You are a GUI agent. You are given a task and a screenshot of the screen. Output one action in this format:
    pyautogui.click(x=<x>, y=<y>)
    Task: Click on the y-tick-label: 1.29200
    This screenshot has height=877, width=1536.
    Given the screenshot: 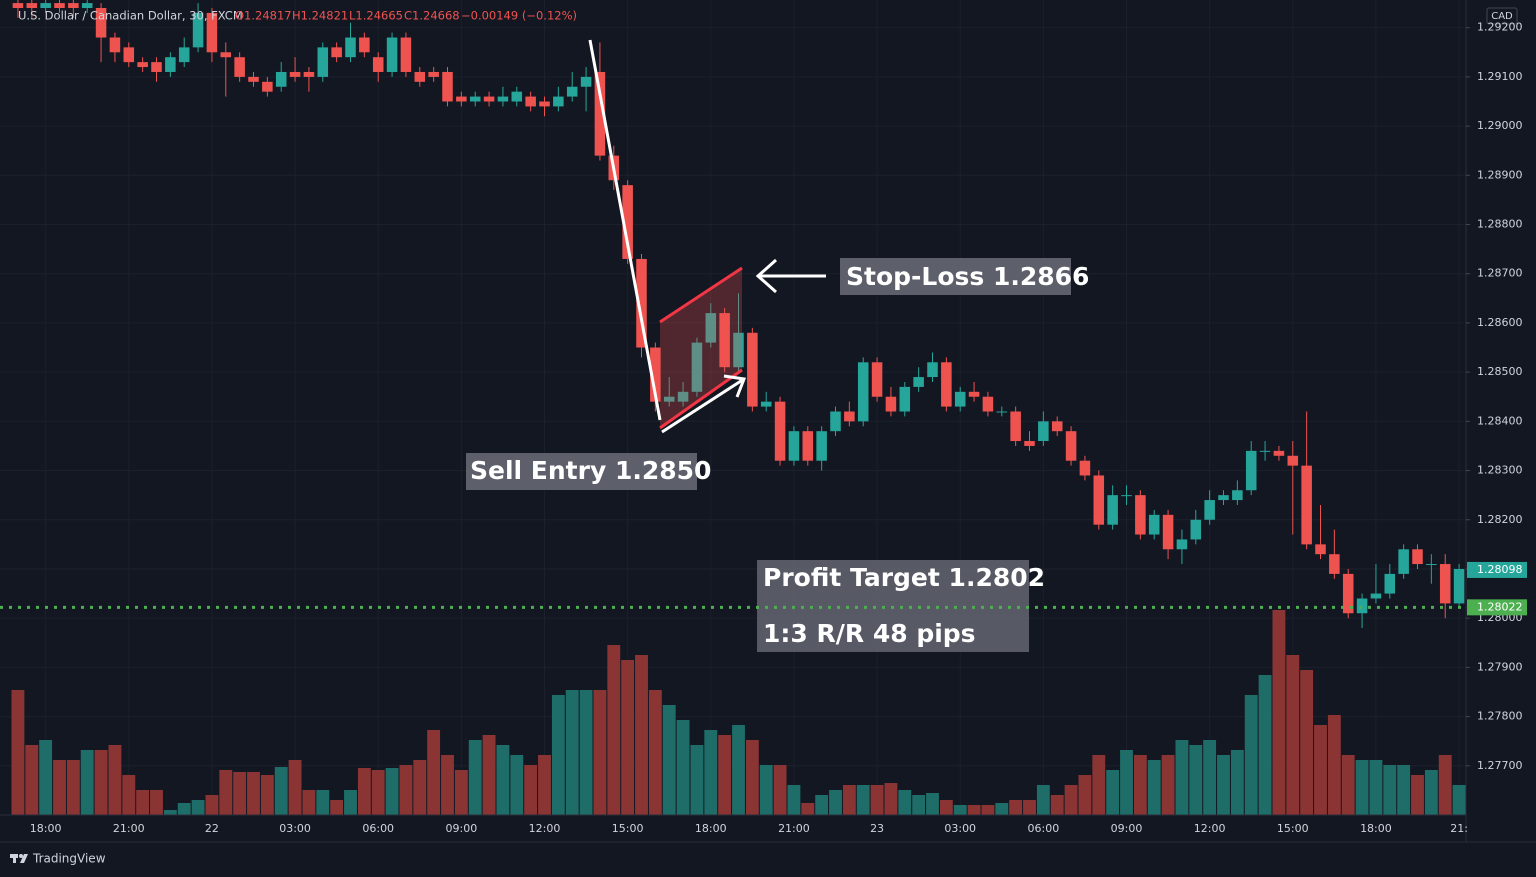 What is the action you would take?
    pyautogui.click(x=1500, y=27)
    